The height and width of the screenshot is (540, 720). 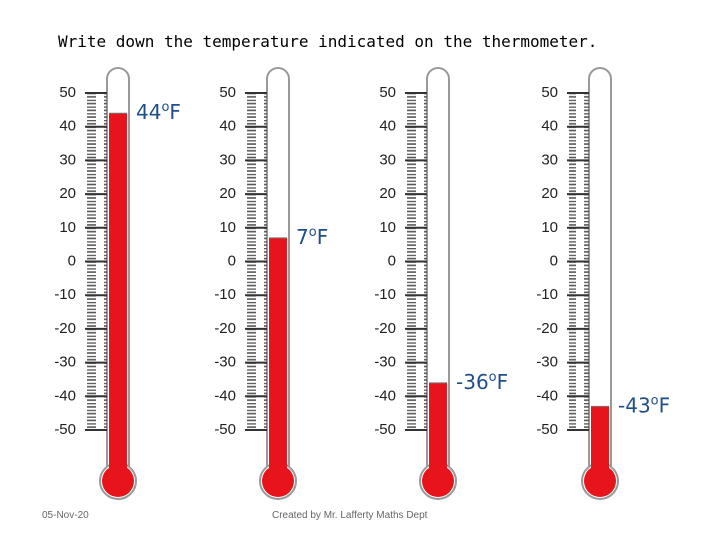 I want to click on answer-value: 44, so click(x=148, y=112).